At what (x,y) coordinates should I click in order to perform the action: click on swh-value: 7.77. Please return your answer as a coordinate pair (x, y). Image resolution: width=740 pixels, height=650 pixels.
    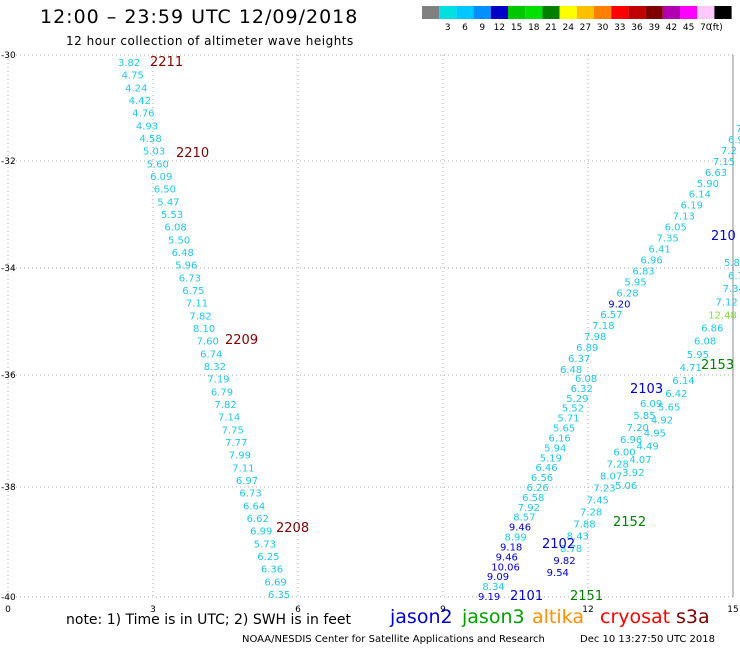
    Looking at the image, I should click on (236, 443).